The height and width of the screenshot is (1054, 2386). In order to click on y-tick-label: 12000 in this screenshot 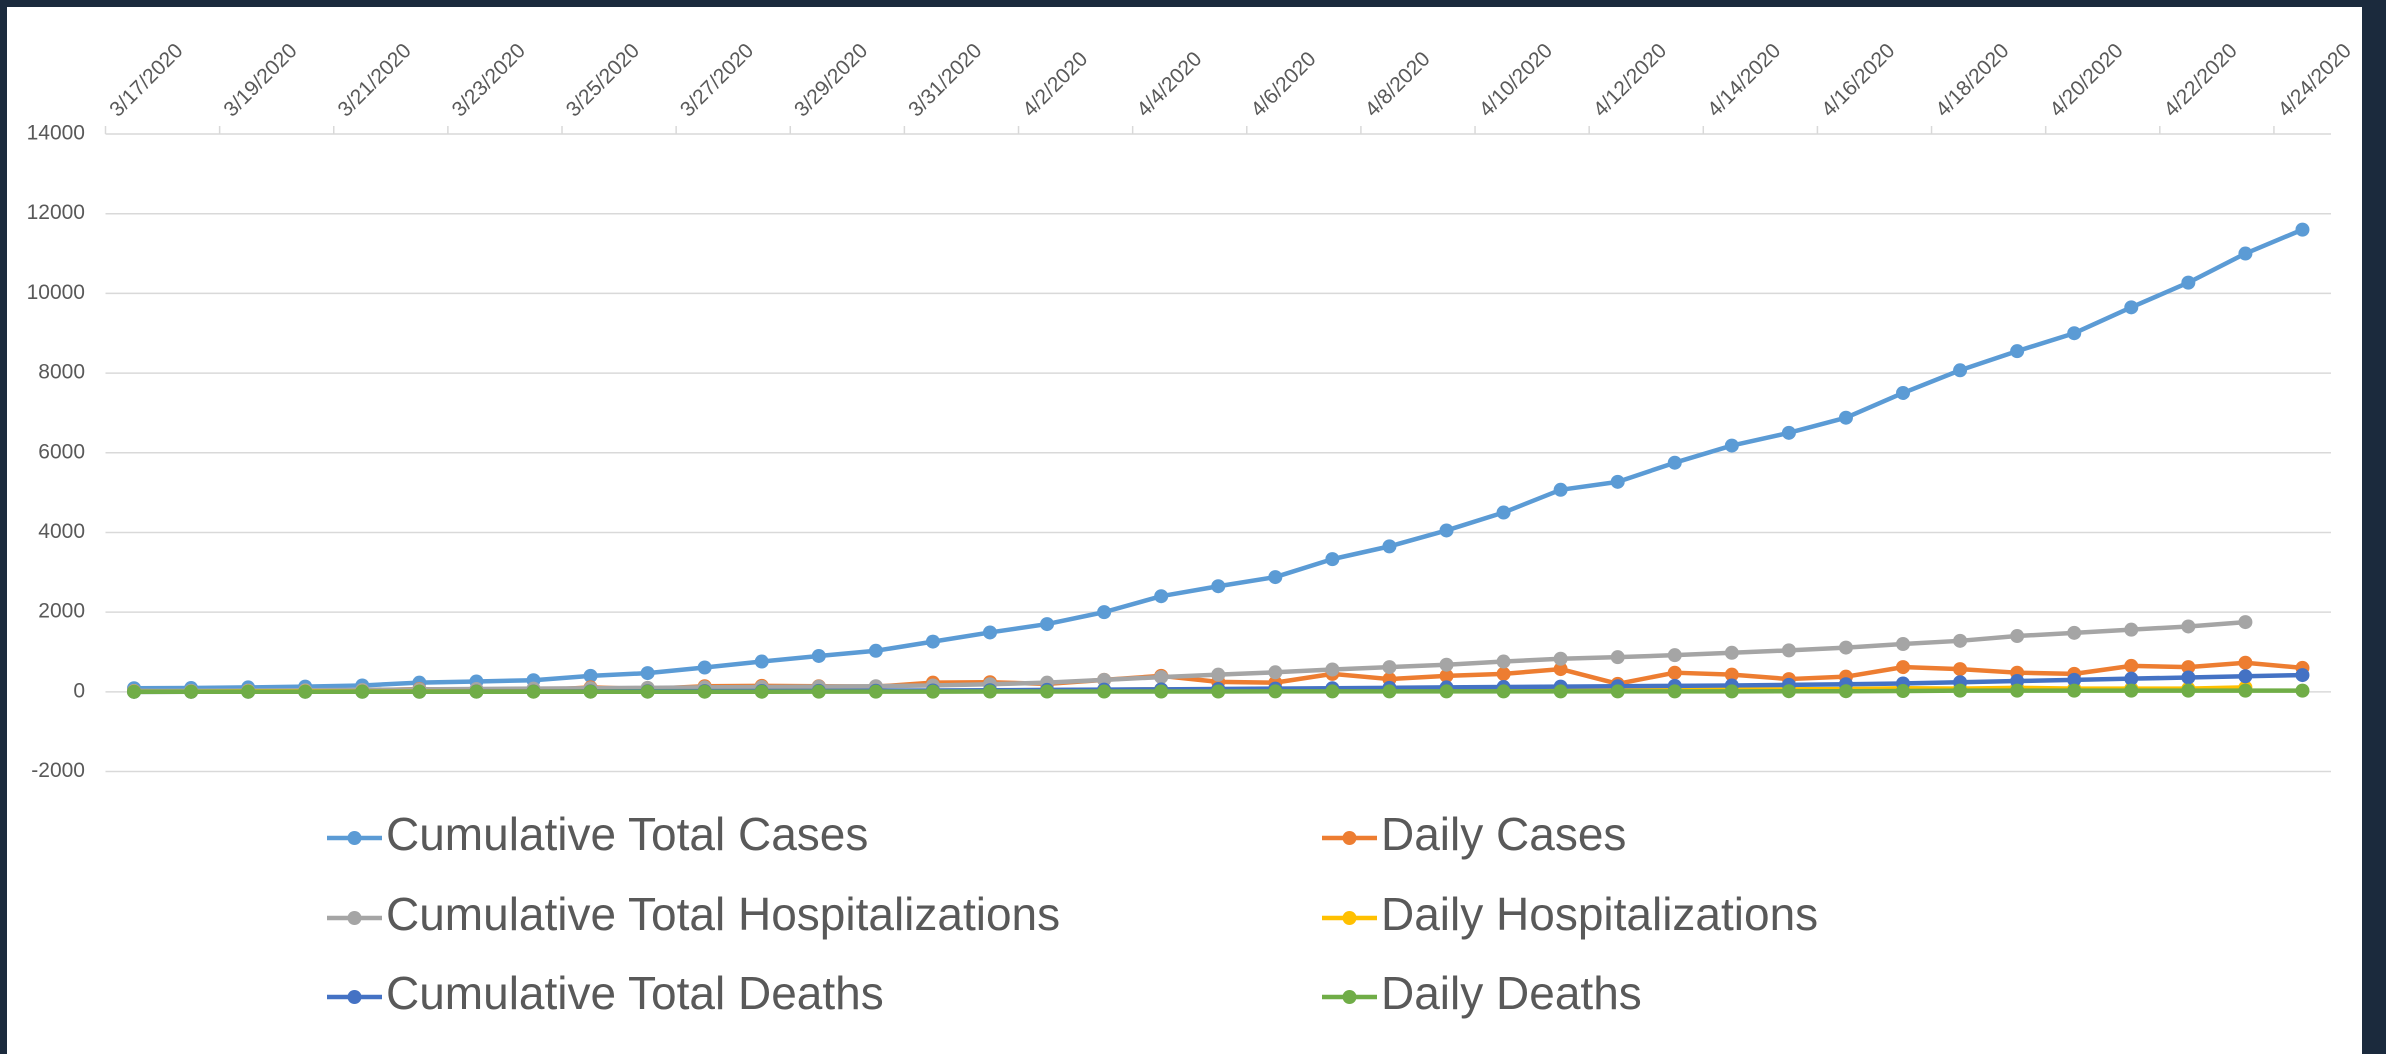, I will do `click(56, 212)`.